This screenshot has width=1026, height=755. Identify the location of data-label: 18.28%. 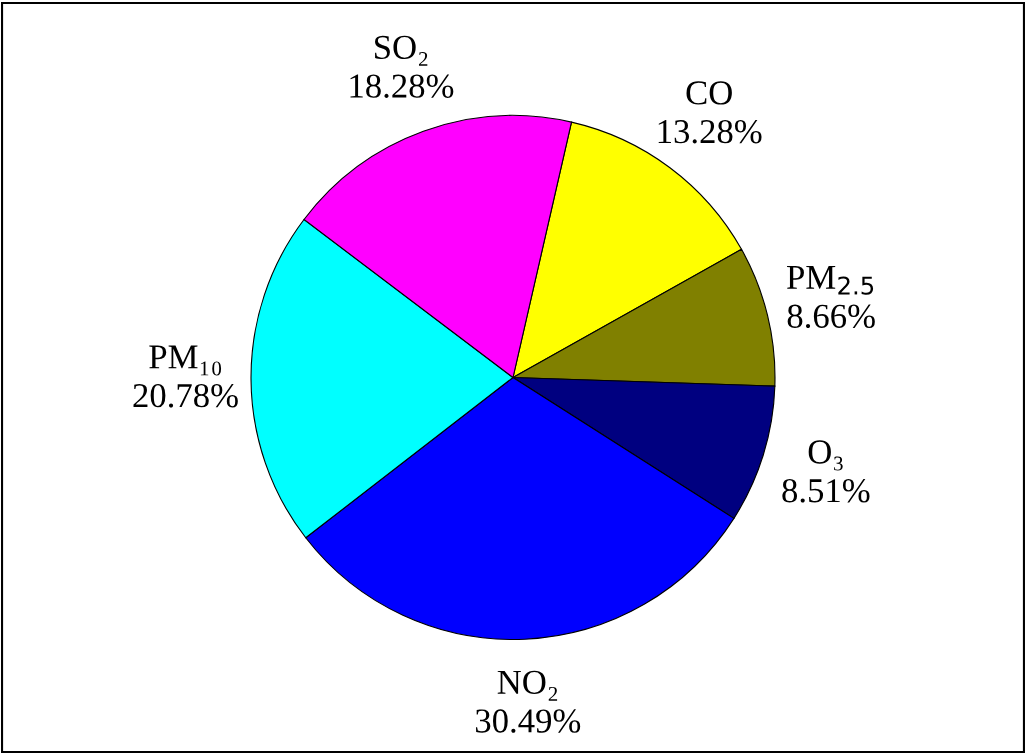
(402, 86).